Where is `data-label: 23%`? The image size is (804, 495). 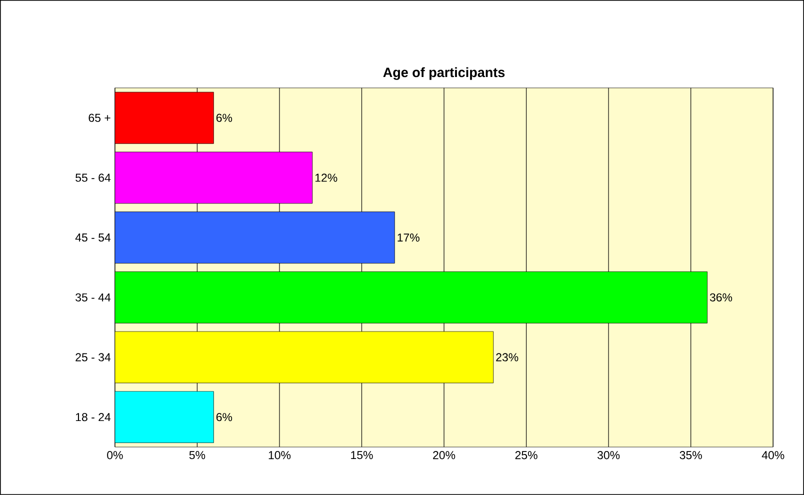 data-label: 23% is located at coordinates (507, 357).